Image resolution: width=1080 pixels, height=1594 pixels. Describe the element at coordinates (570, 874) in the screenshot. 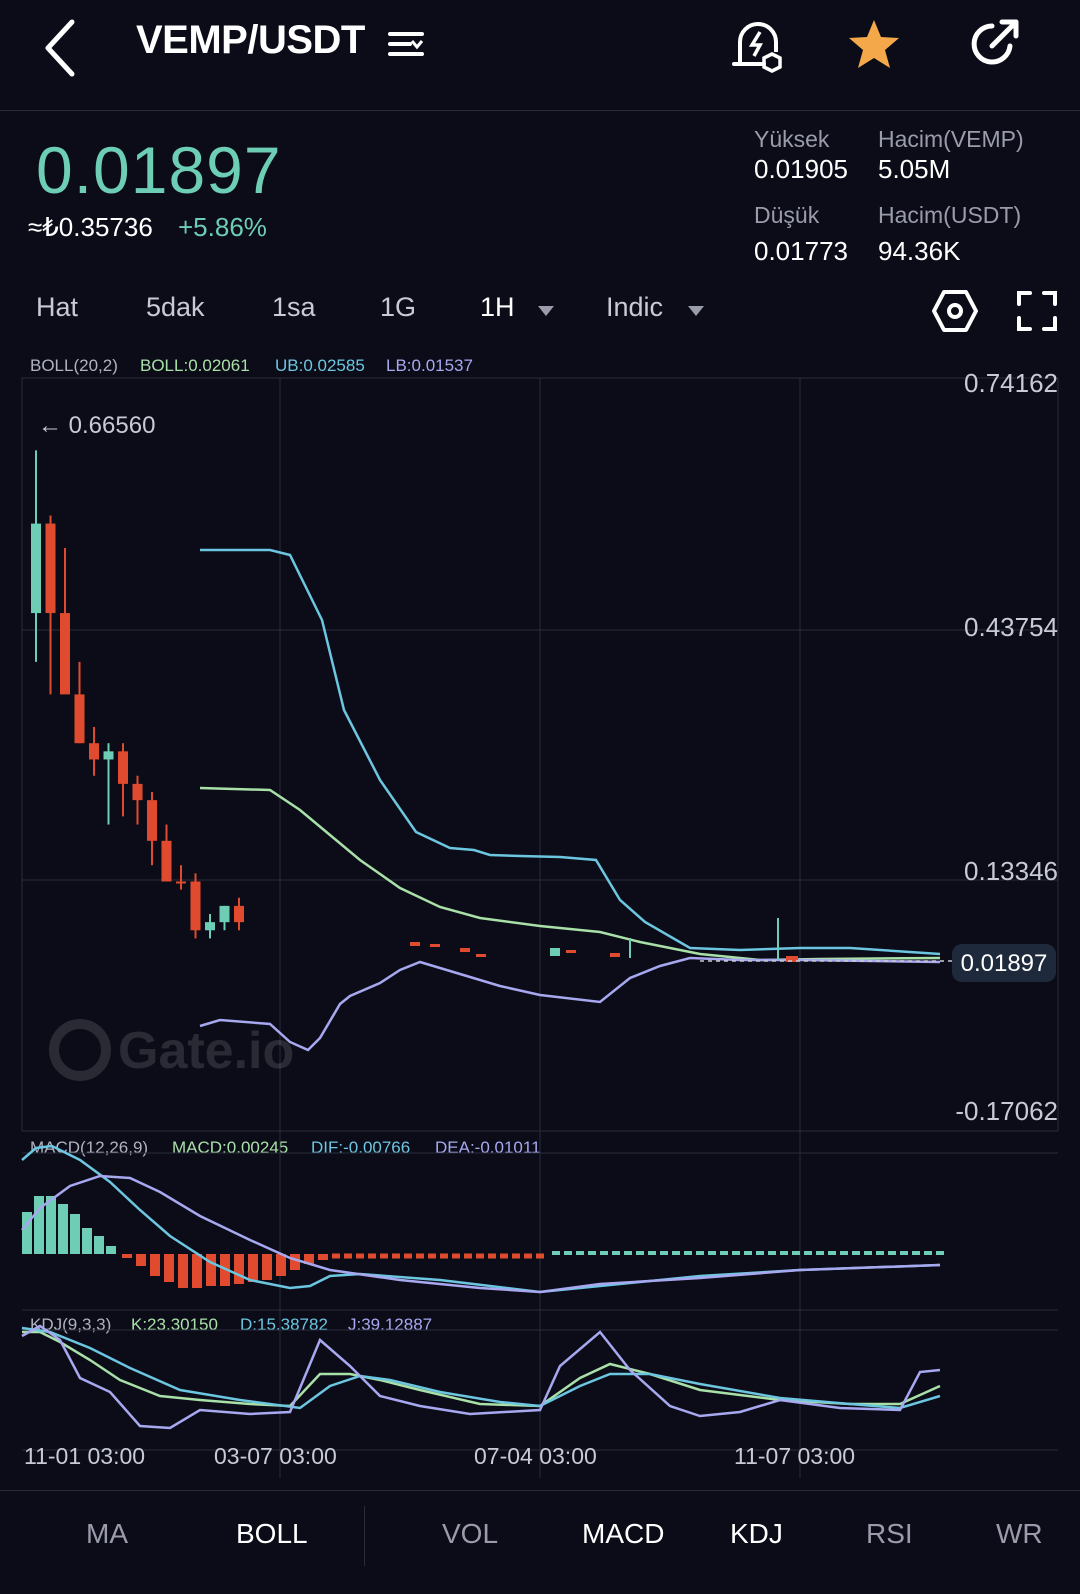

I see `boll-middle-band` at that location.